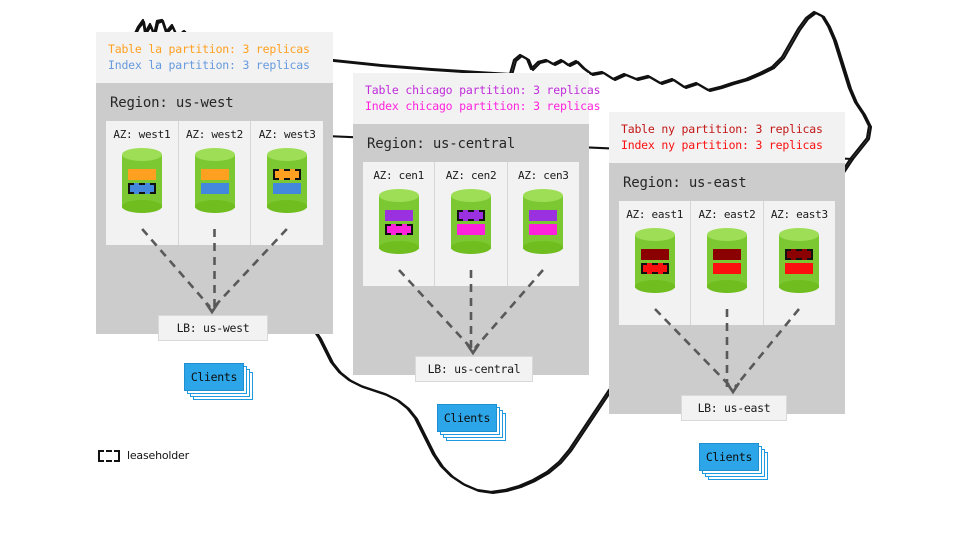 The height and width of the screenshot is (540, 960). I want to click on az-cell-east2: AZ: east2, so click(727, 263).